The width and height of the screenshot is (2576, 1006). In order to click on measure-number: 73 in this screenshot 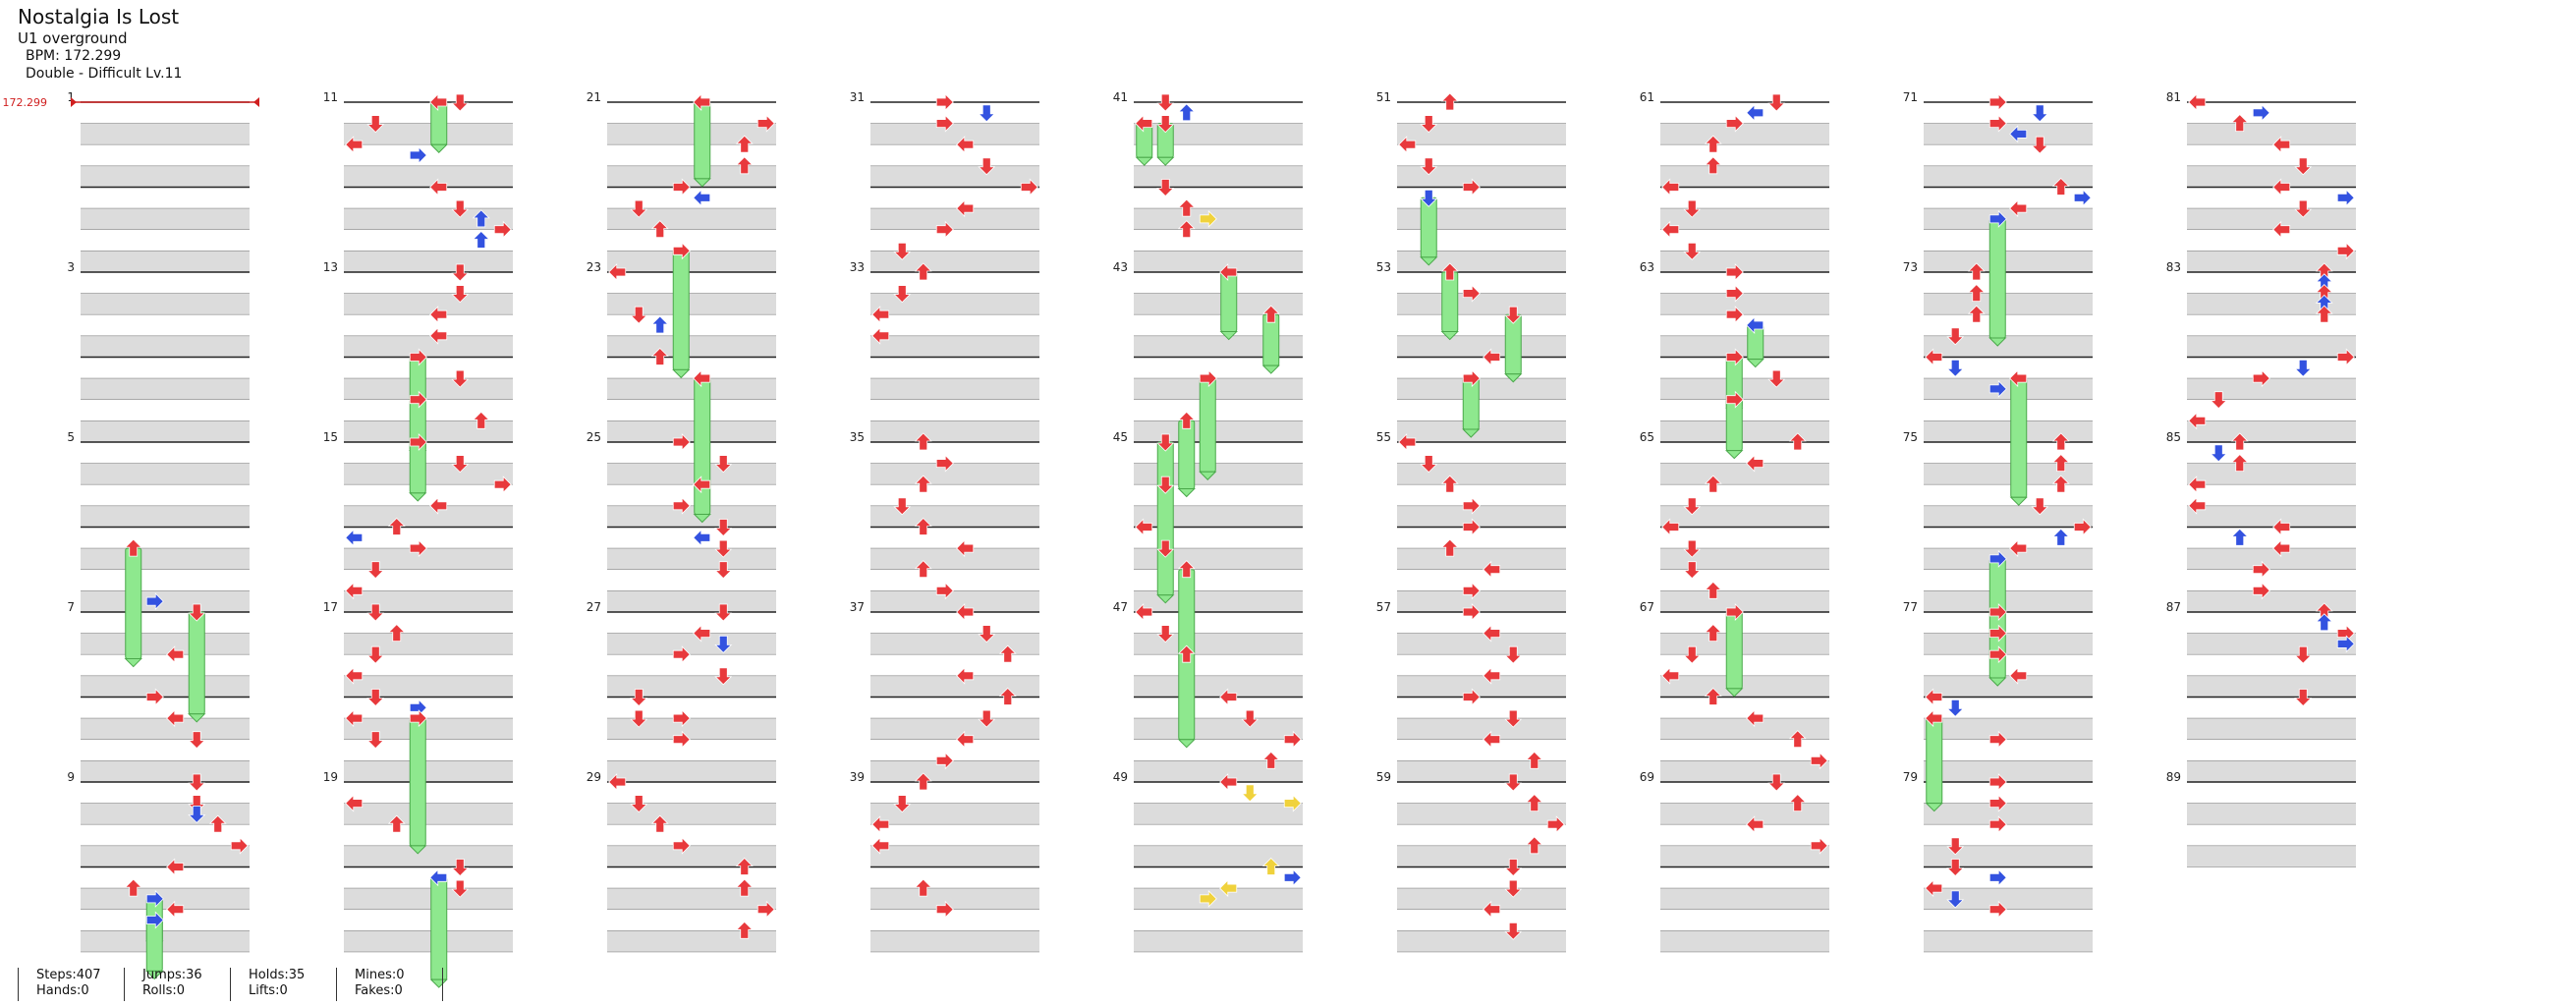, I will do `click(1910, 267)`.